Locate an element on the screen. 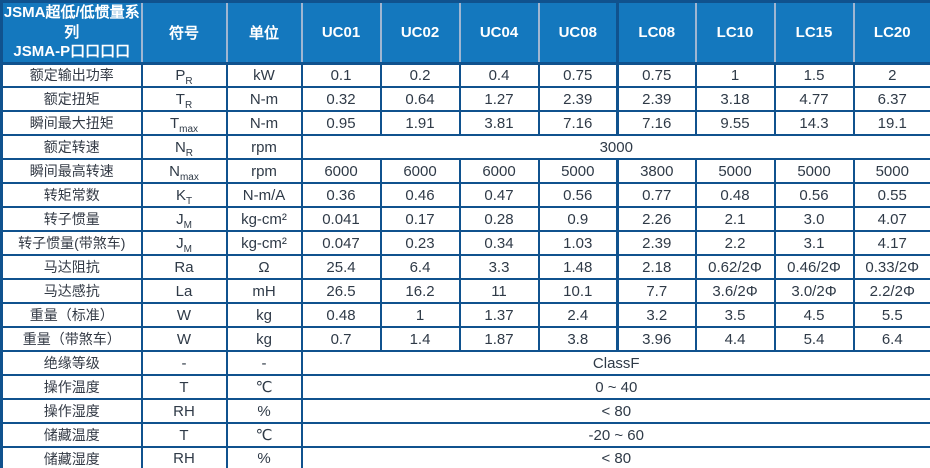 The image size is (930, 468). cell-value: 0.62/2Φ is located at coordinates (735, 267).